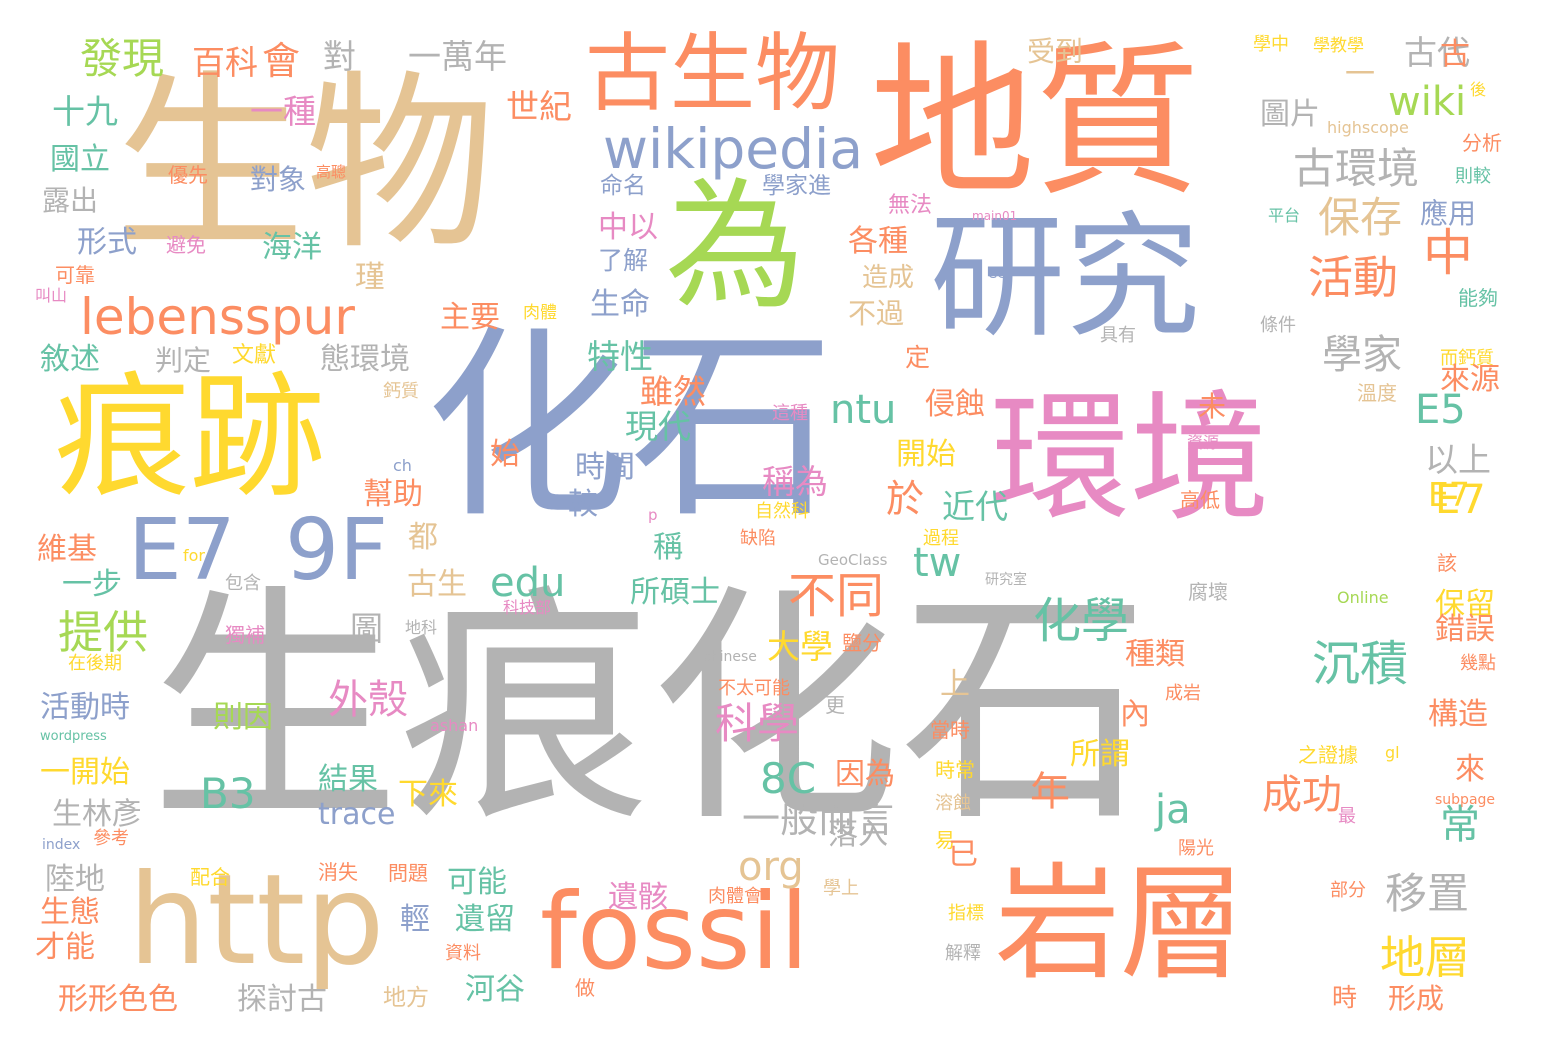  What do you see at coordinates (1416, 999) in the screenshot?
I see `cloud-word: 形成` at bounding box center [1416, 999].